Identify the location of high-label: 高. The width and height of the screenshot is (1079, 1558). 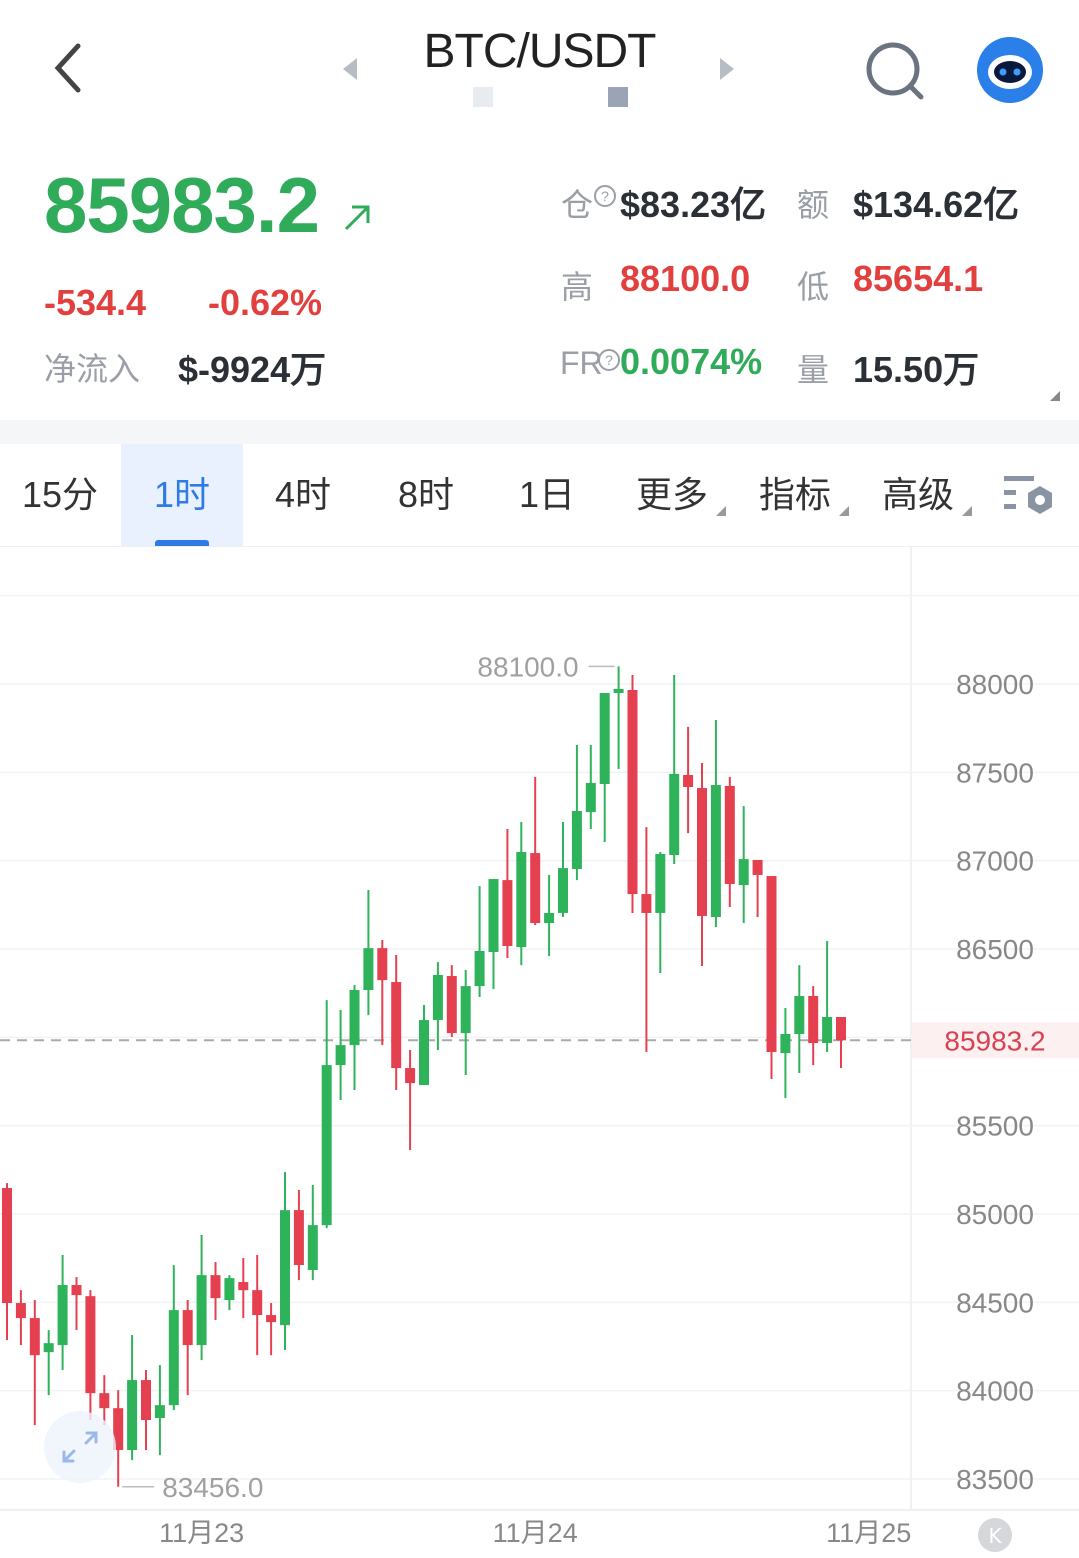
(577, 287).